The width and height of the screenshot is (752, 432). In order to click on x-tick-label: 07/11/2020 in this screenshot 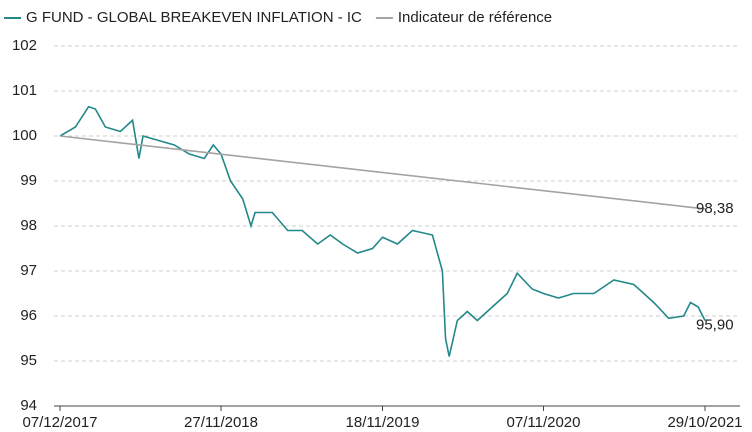, I will do `click(544, 422)`.